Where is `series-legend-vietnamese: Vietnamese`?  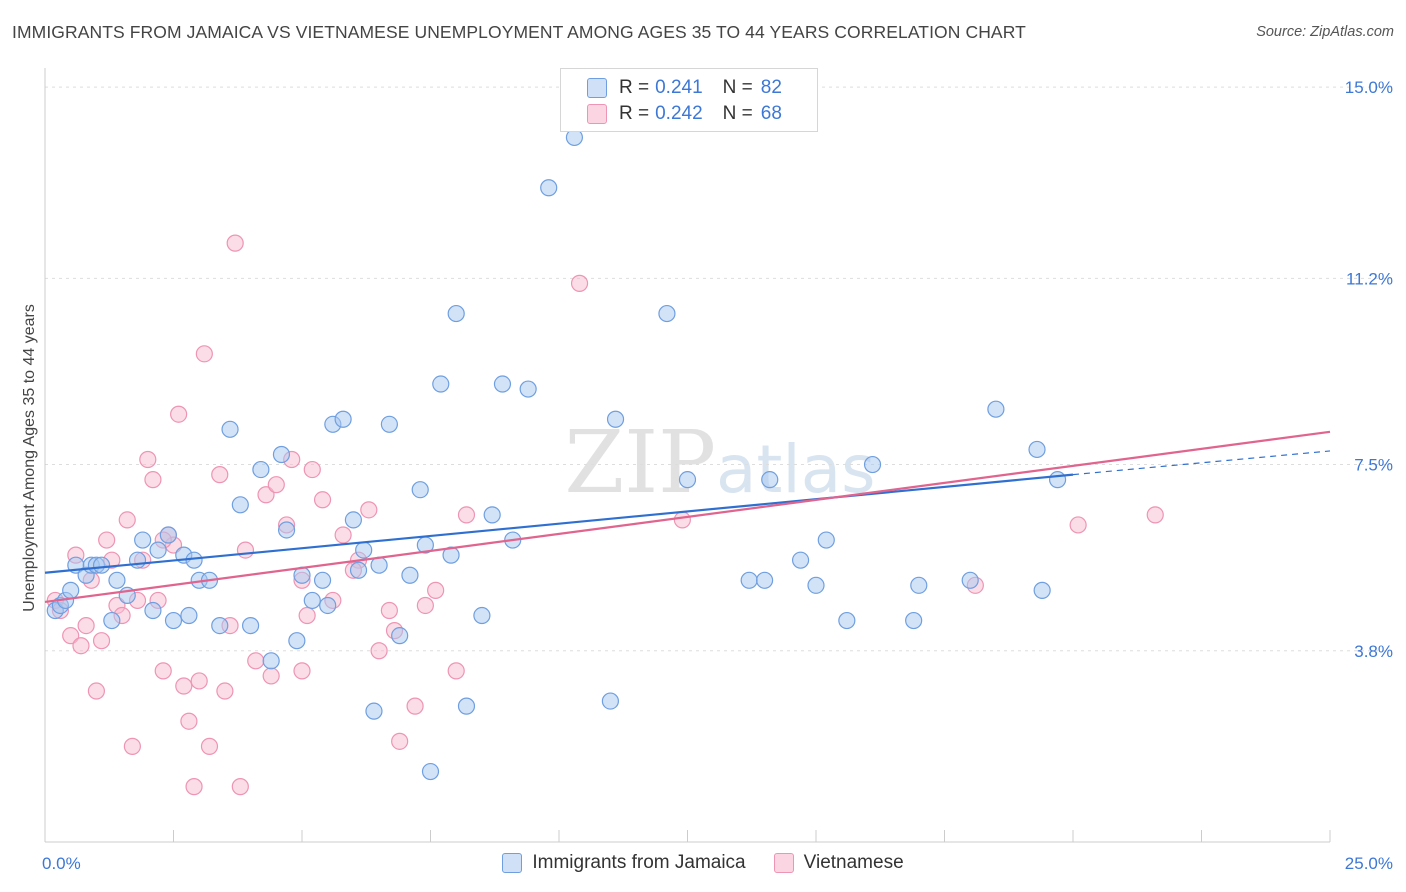 series-legend-vietnamese: Vietnamese is located at coordinates (838, 863).